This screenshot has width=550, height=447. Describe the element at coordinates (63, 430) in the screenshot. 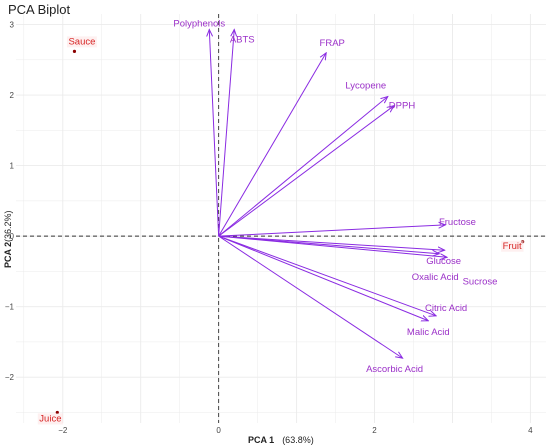

I see `x-tick-label: −2` at that location.